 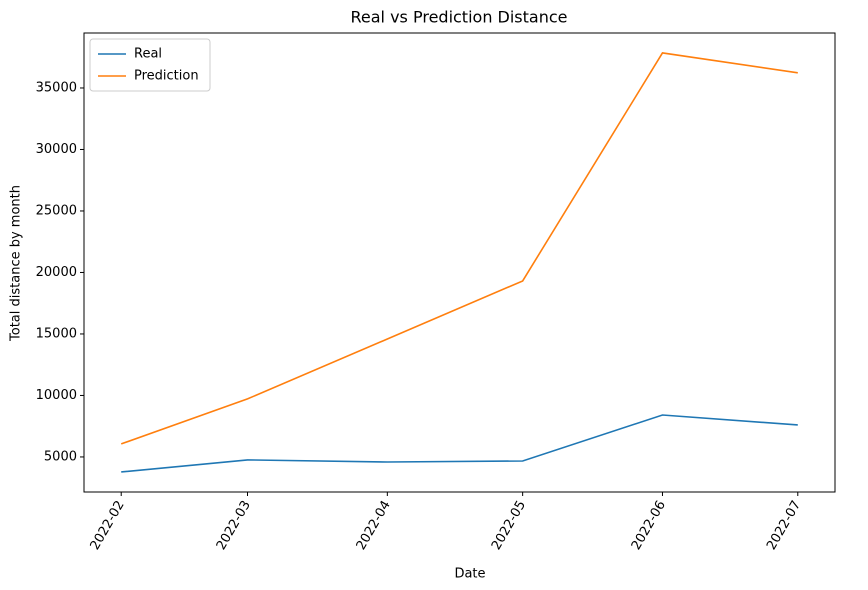 What do you see at coordinates (108, 525) in the screenshot?
I see `x-tick-label: 2022-02` at bounding box center [108, 525].